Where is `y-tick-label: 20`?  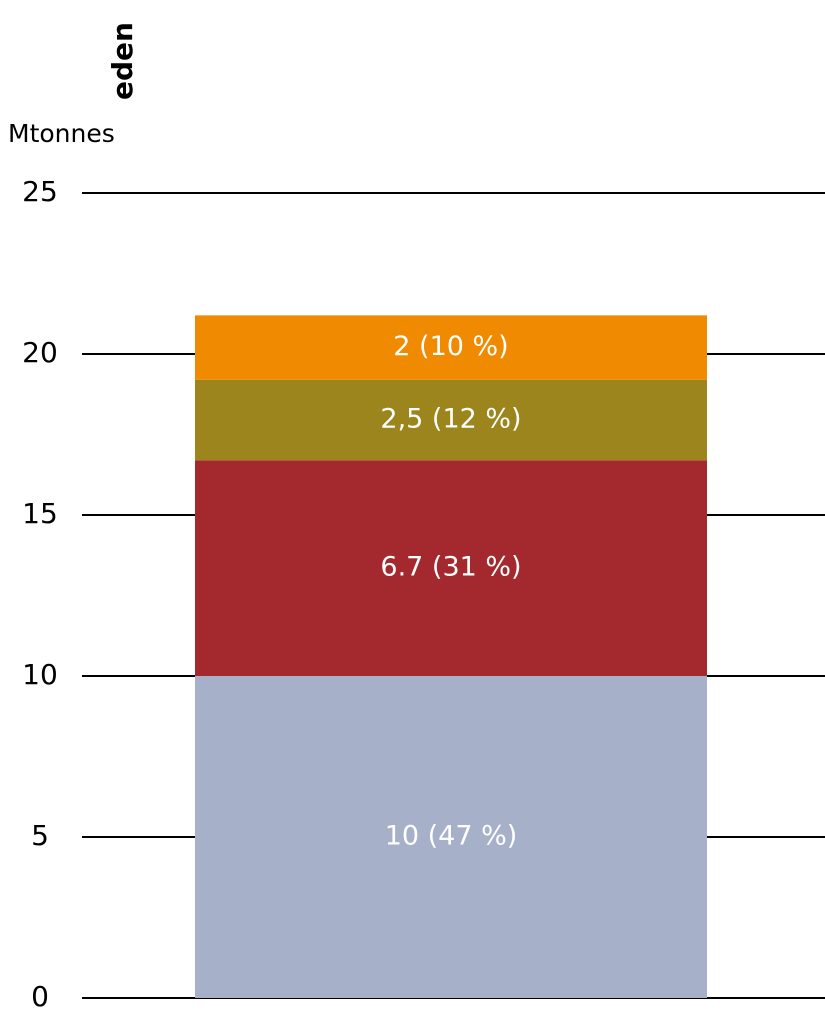 y-tick-label: 20 is located at coordinates (40, 352).